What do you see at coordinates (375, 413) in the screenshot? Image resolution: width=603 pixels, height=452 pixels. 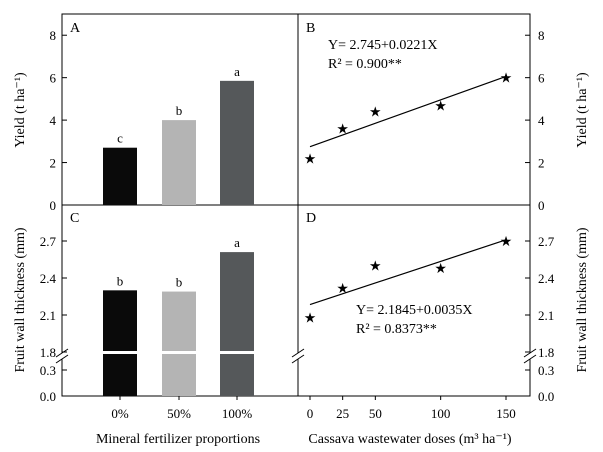 I see `xtick-label-d: 50` at bounding box center [375, 413].